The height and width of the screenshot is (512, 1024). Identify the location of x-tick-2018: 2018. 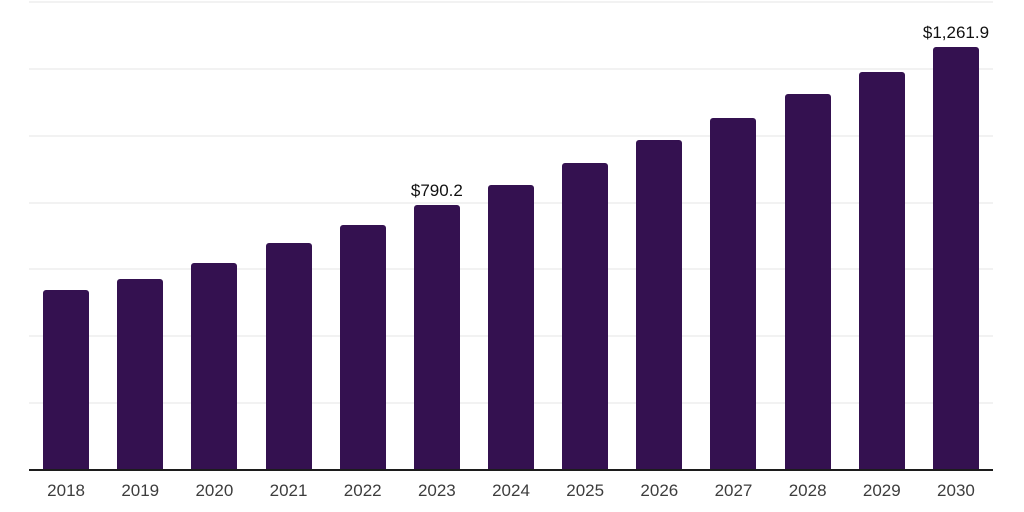
(66, 490).